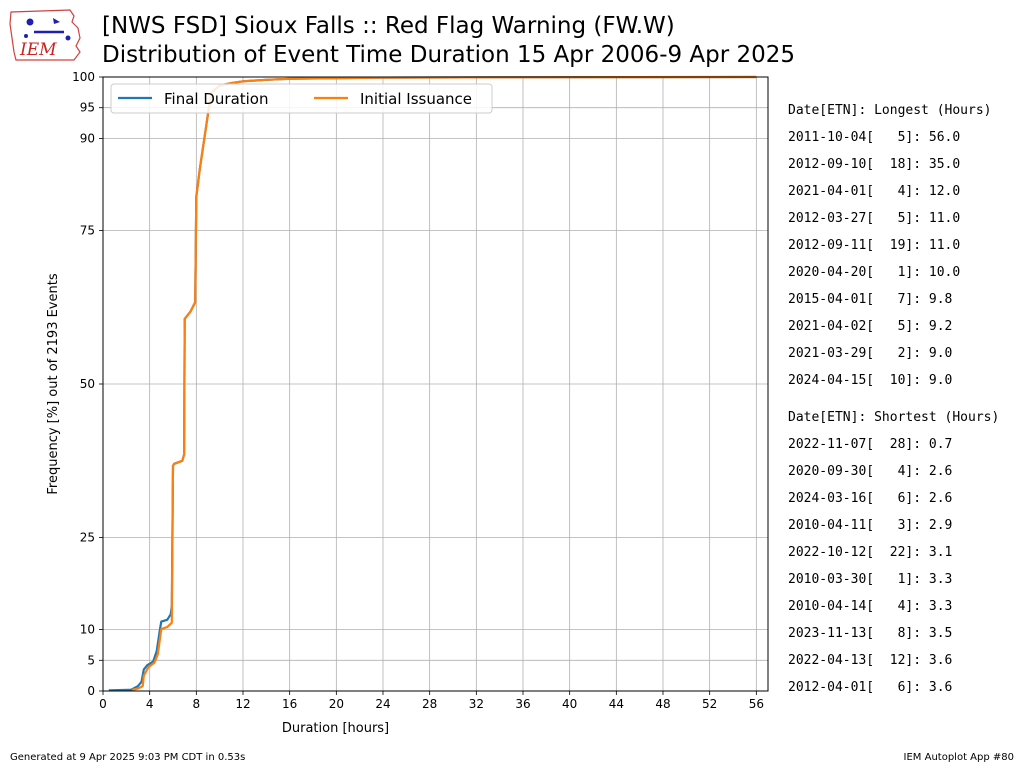 This screenshot has height=768, width=1024. I want to click on shortest-row: 2022-04-13[ 12]: 3.6, so click(870, 660).